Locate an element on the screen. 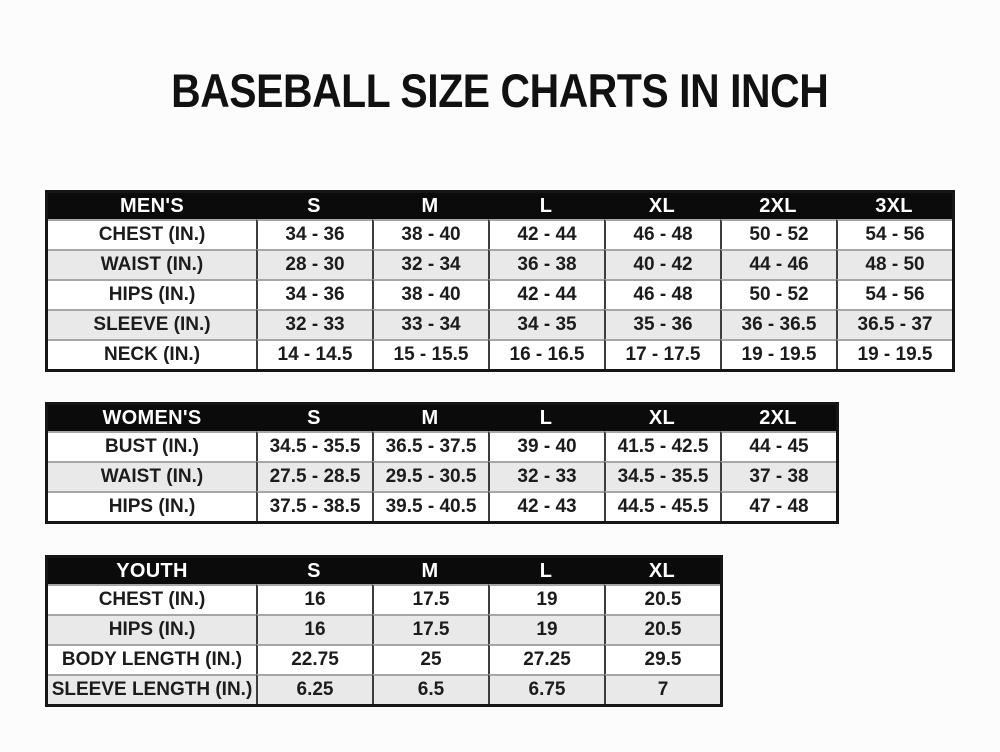 The width and height of the screenshot is (1000, 752). youth-row-label: HIPS (IN.) is located at coordinates (152, 629).